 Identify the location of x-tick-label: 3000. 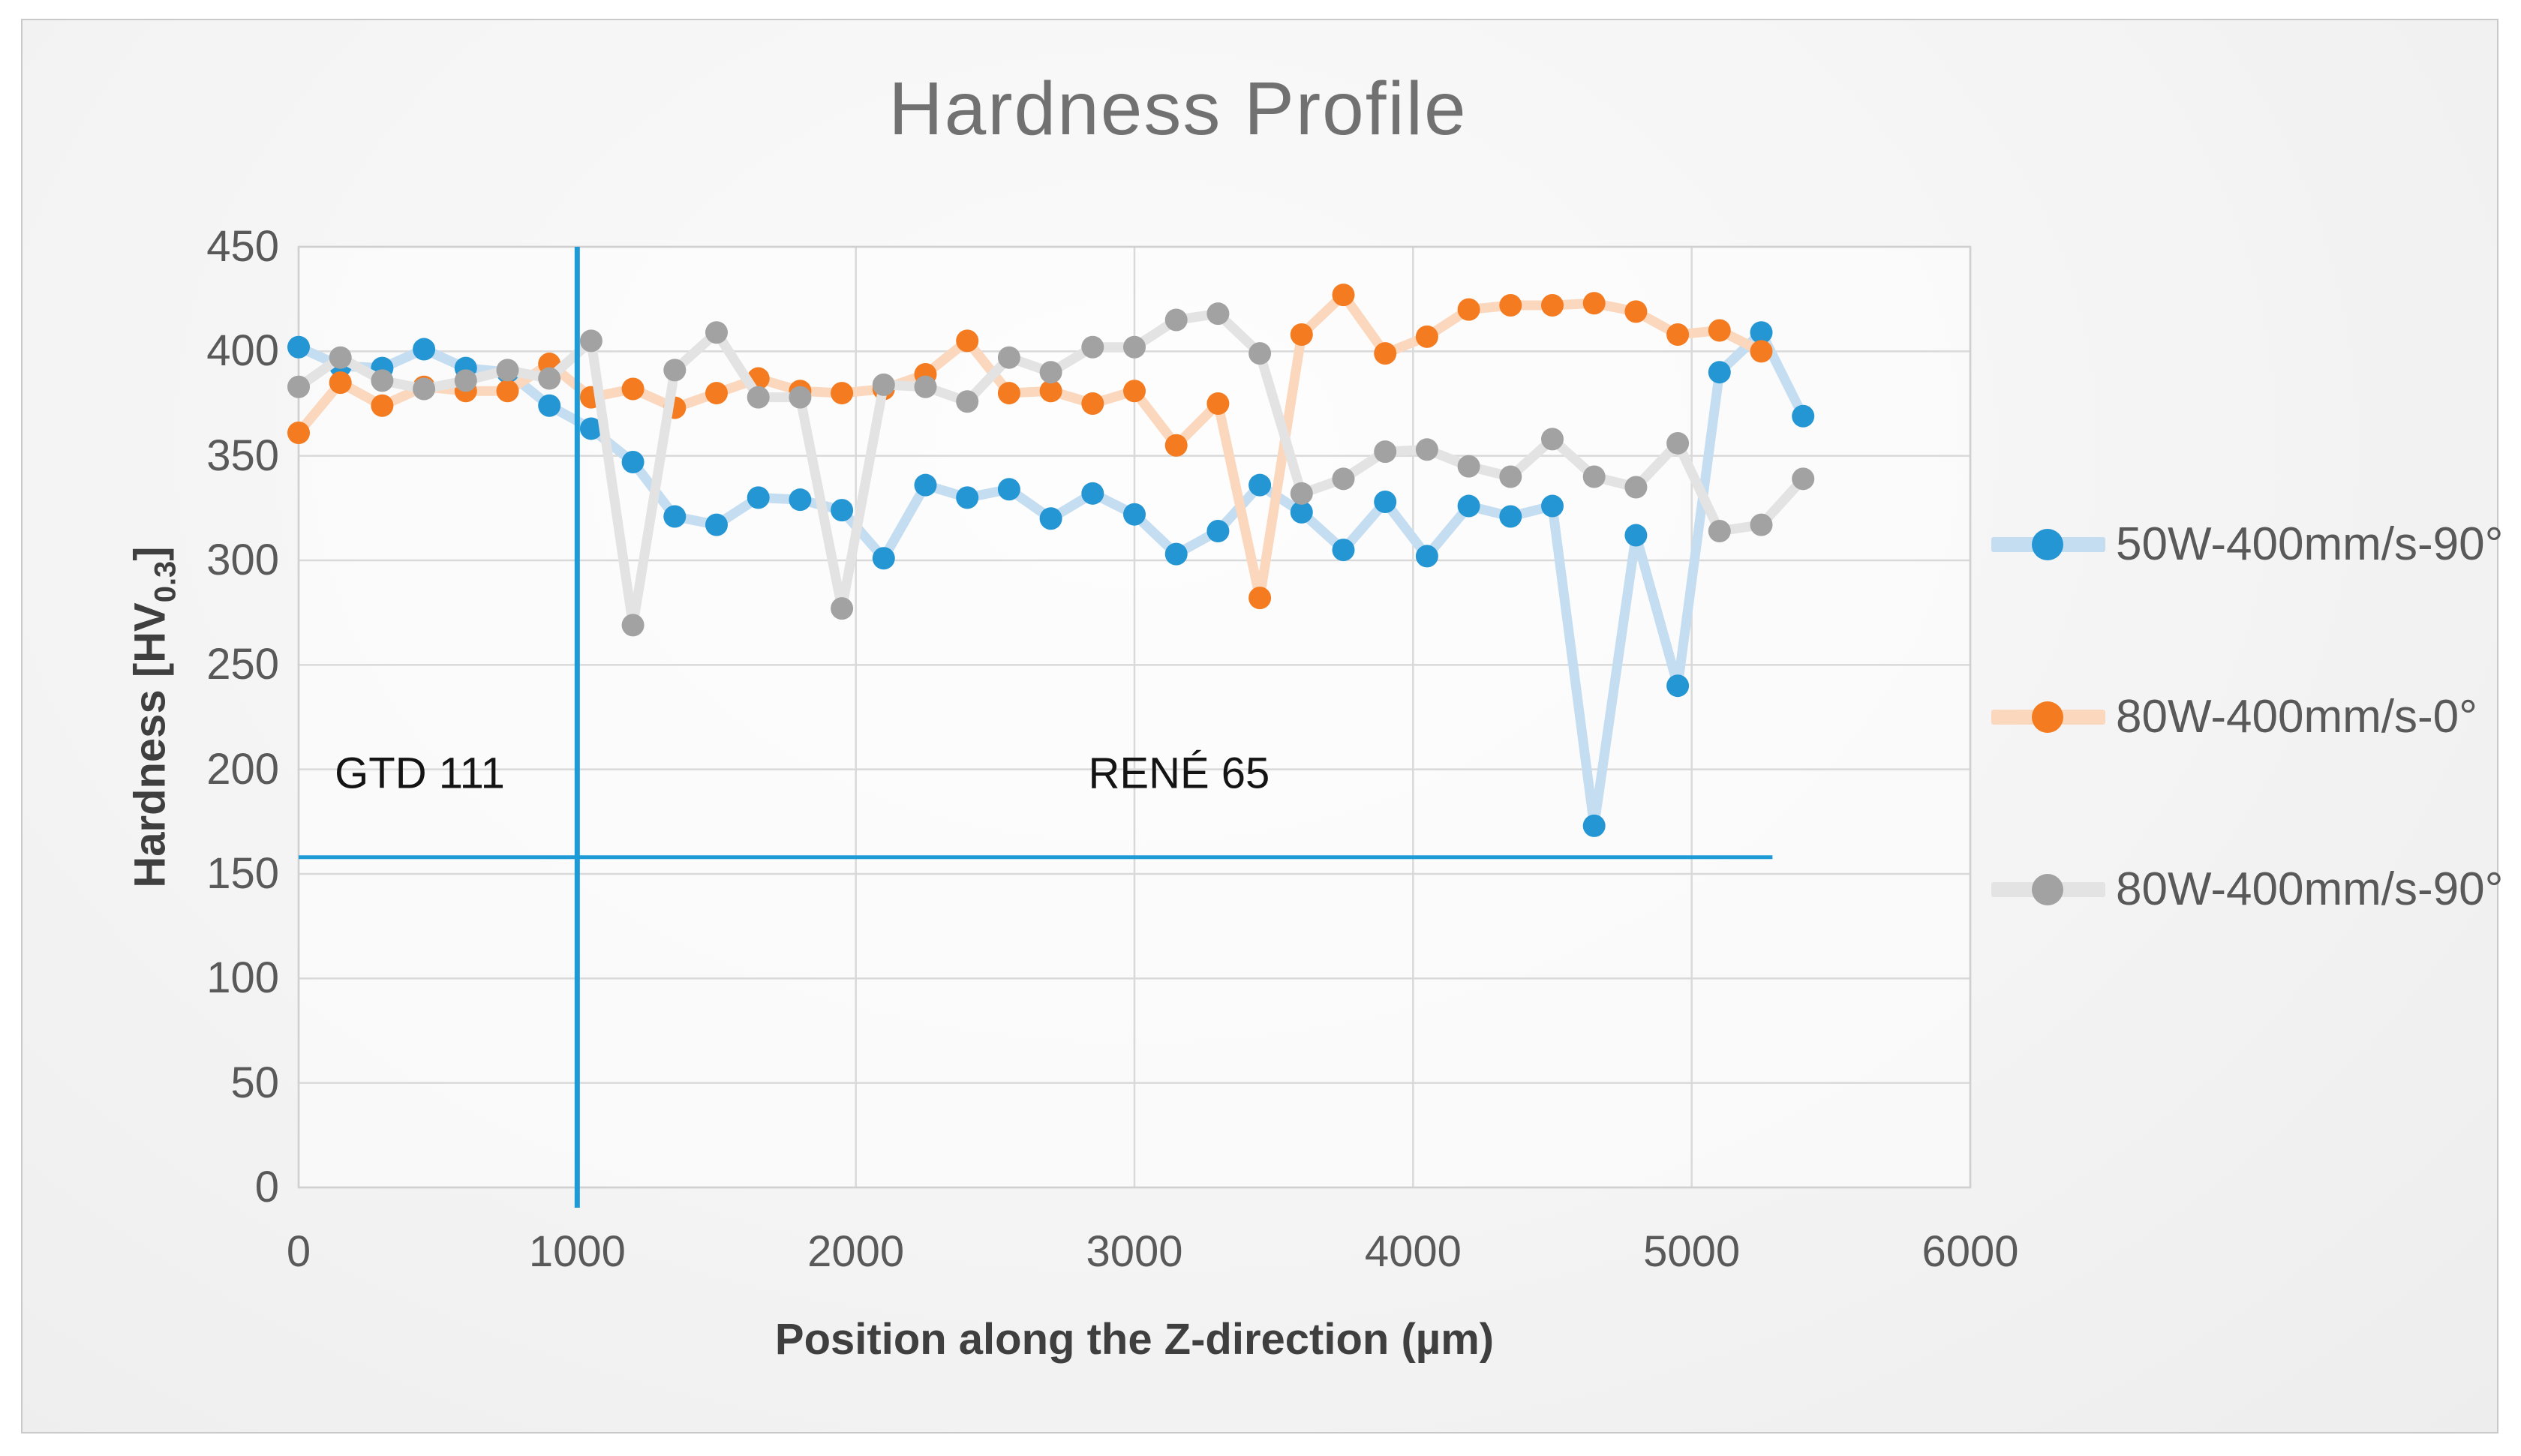
(1134, 1251).